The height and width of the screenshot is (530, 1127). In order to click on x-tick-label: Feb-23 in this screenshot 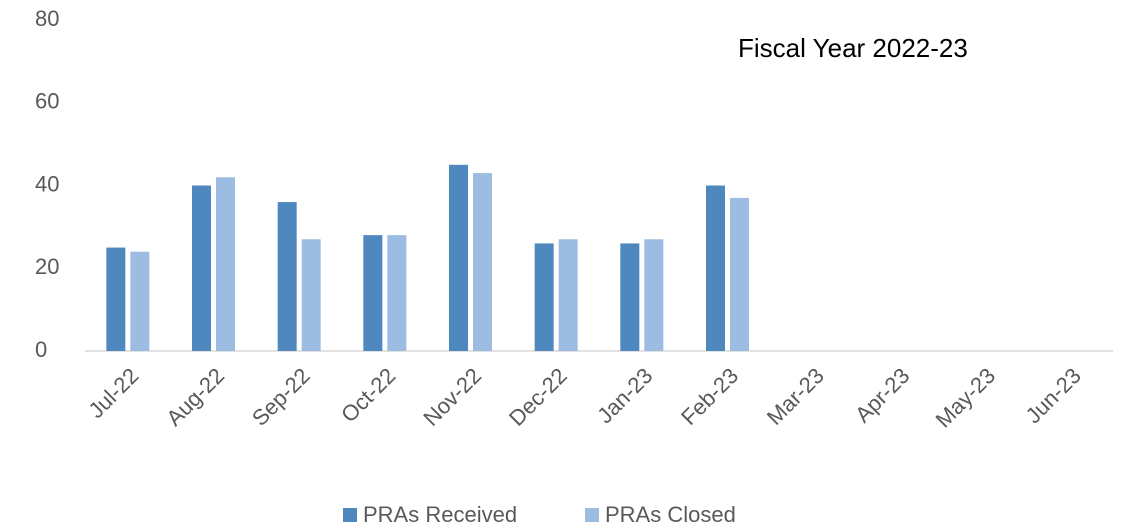, I will do `click(709, 396)`.